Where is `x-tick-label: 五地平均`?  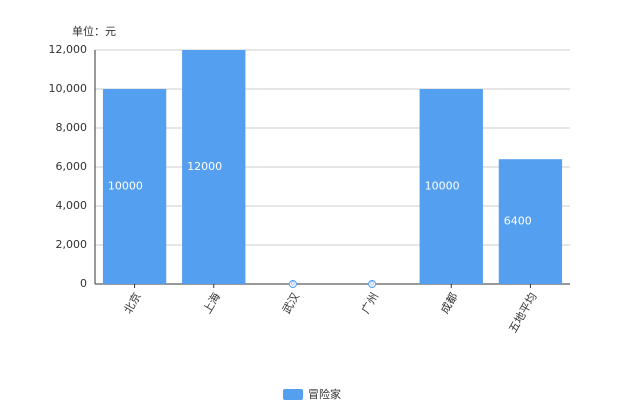 x-tick-label: 五地平均 is located at coordinates (522, 313).